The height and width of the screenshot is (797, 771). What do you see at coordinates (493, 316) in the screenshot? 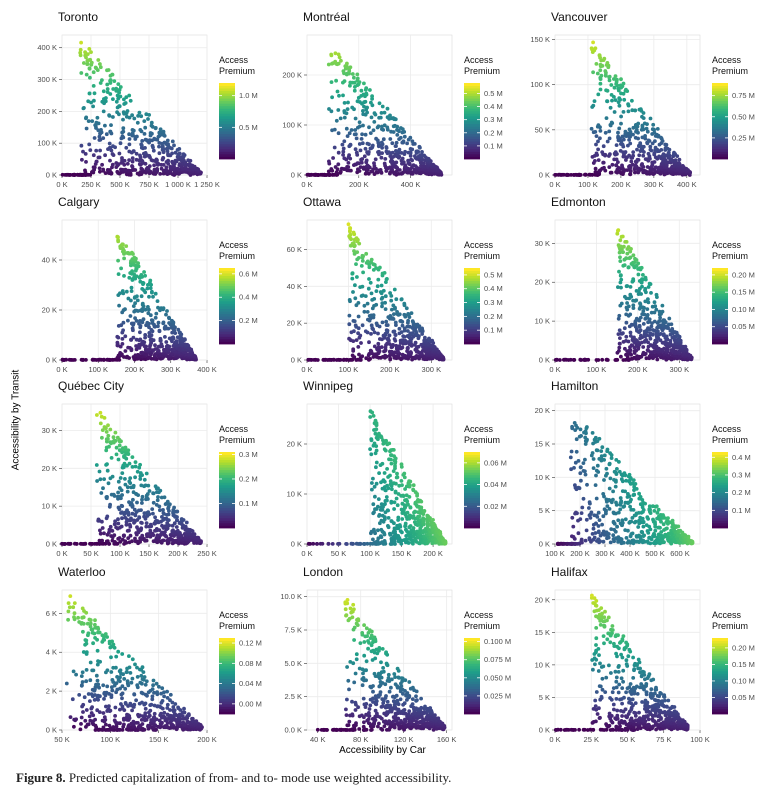
I see `legend-tick-label: 0.2 M` at bounding box center [493, 316].